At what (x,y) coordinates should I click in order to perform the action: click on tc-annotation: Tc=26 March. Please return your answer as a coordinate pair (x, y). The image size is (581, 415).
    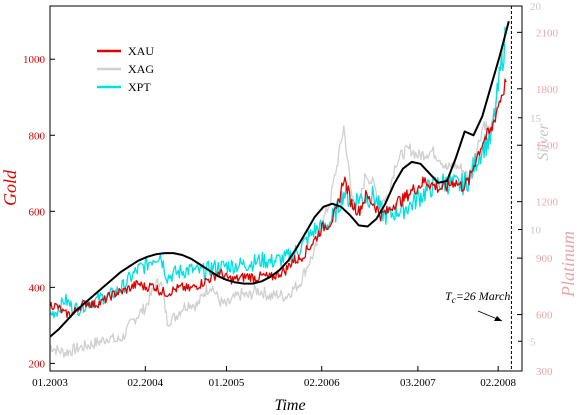
    Looking at the image, I should click on (477, 305).